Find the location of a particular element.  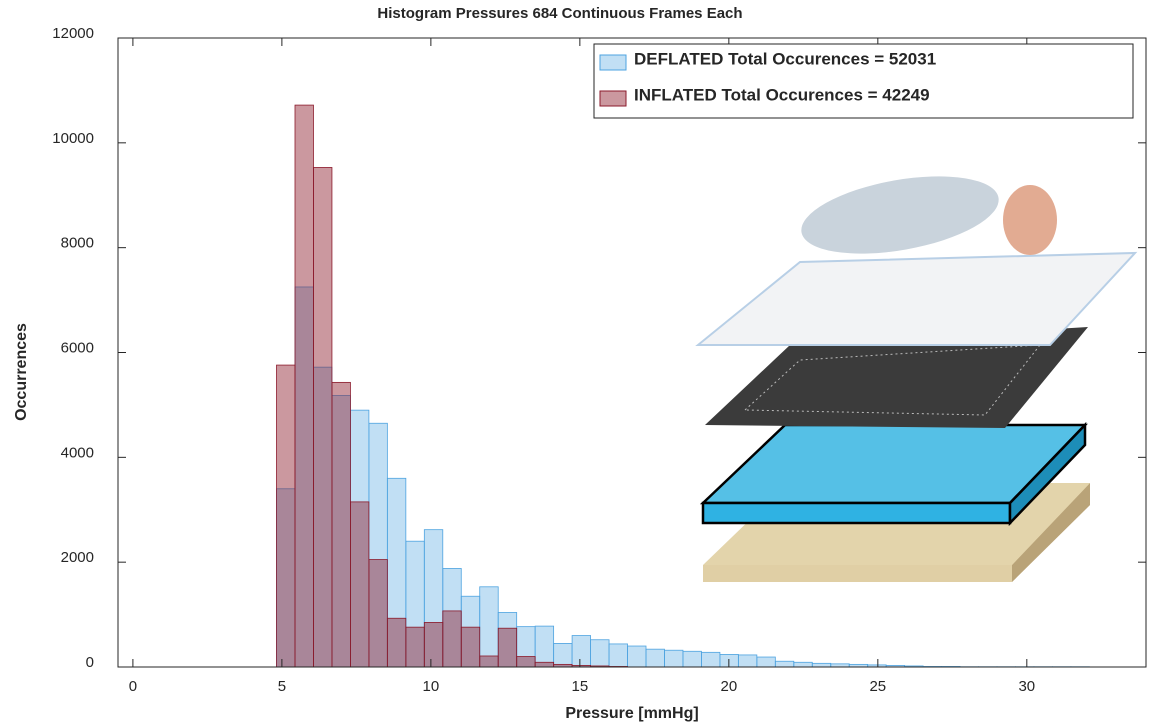

sheet is located at coordinates (916, 298).